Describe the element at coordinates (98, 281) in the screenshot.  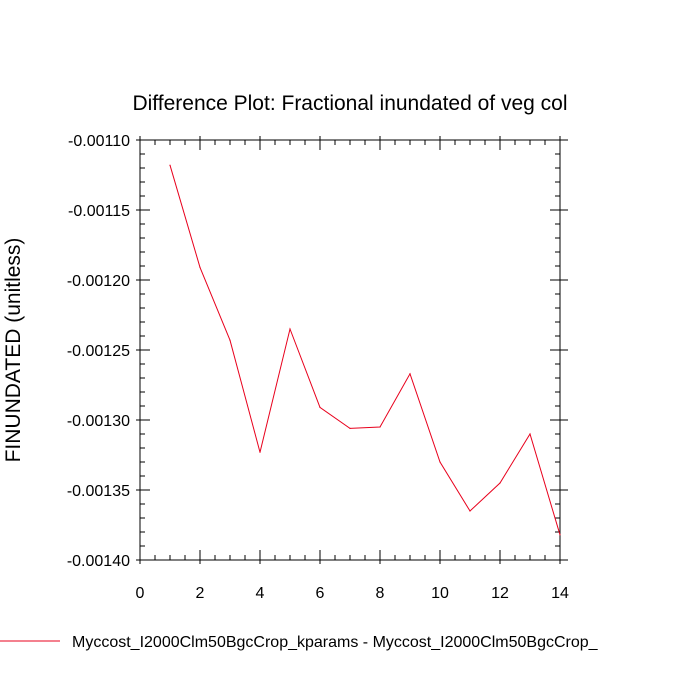
I see `y-tick-label: -0.00120` at that location.